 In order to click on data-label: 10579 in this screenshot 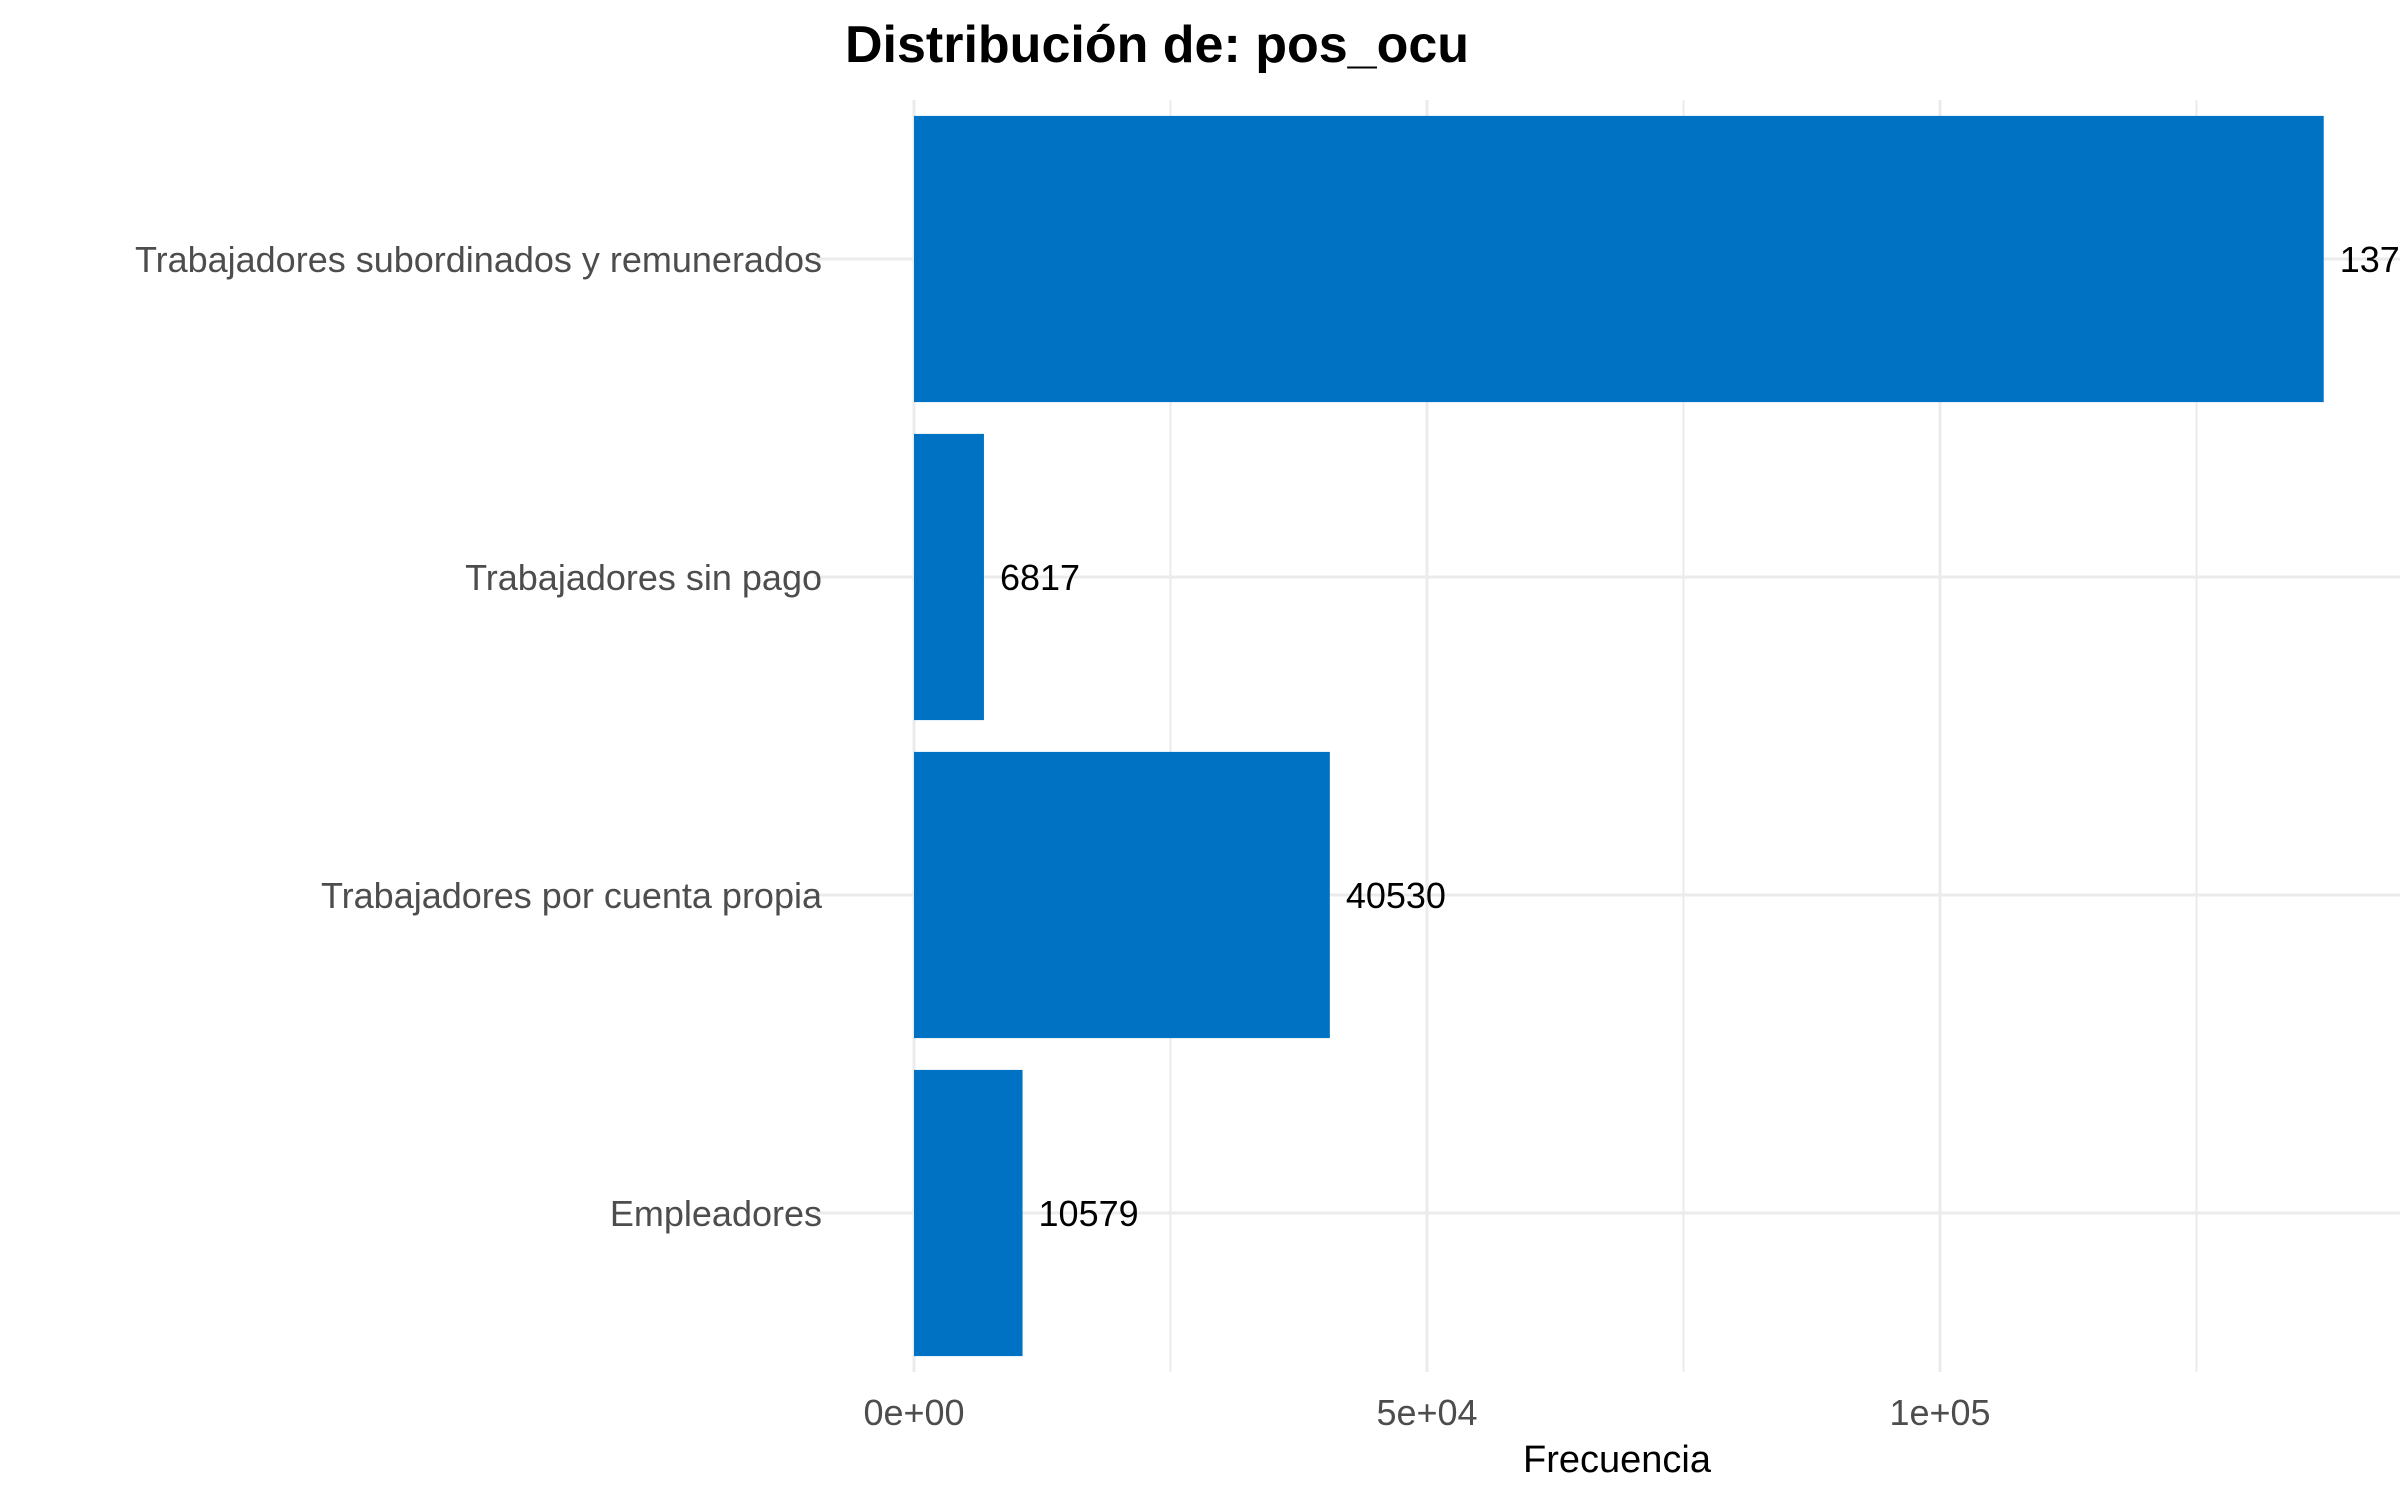, I will do `click(1089, 1213)`.